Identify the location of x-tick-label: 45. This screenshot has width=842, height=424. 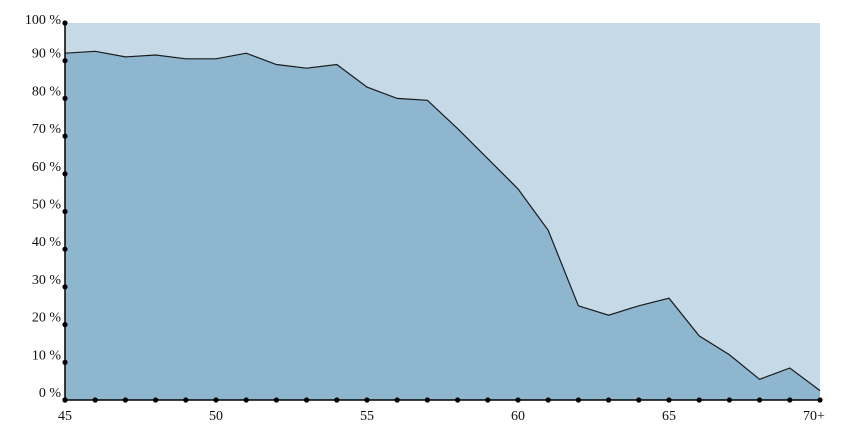
(65, 416).